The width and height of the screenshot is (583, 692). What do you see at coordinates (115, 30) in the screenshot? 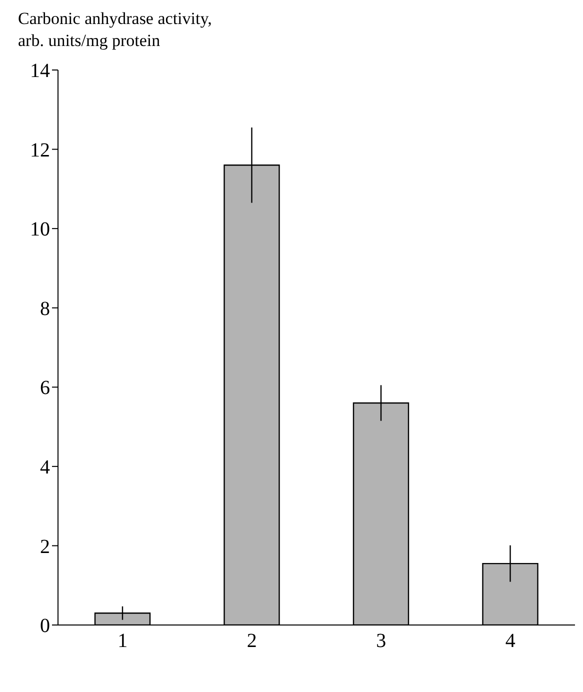
I see `y-axis-title: Carbonic anhydrase activity, arb. units/mg protein` at bounding box center [115, 30].